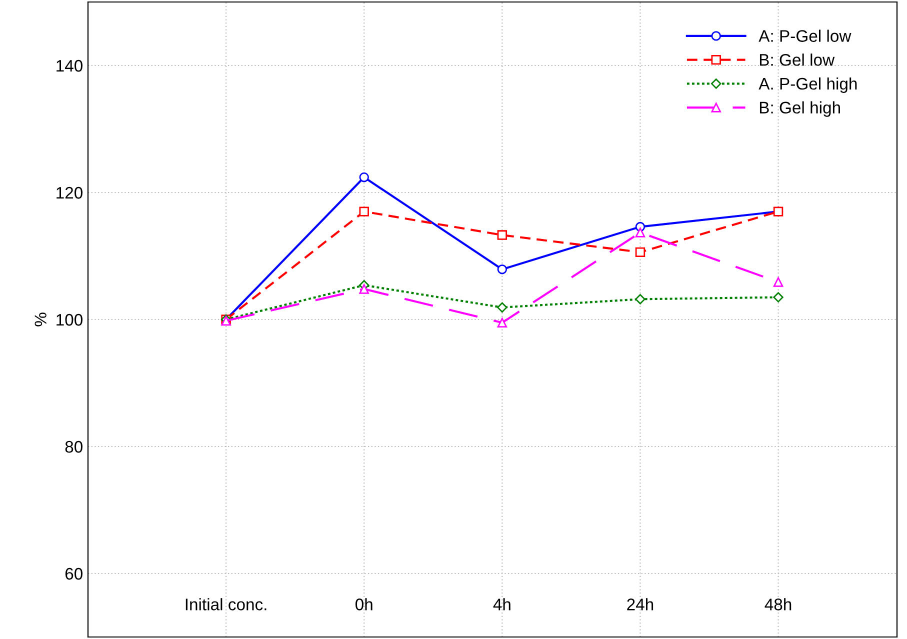 This screenshot has width=907, height=639. What do you see at coordinates (800, 109) in the screenshot?
I see `legend-label: B: Gel high` at bounding box center [800, 109].